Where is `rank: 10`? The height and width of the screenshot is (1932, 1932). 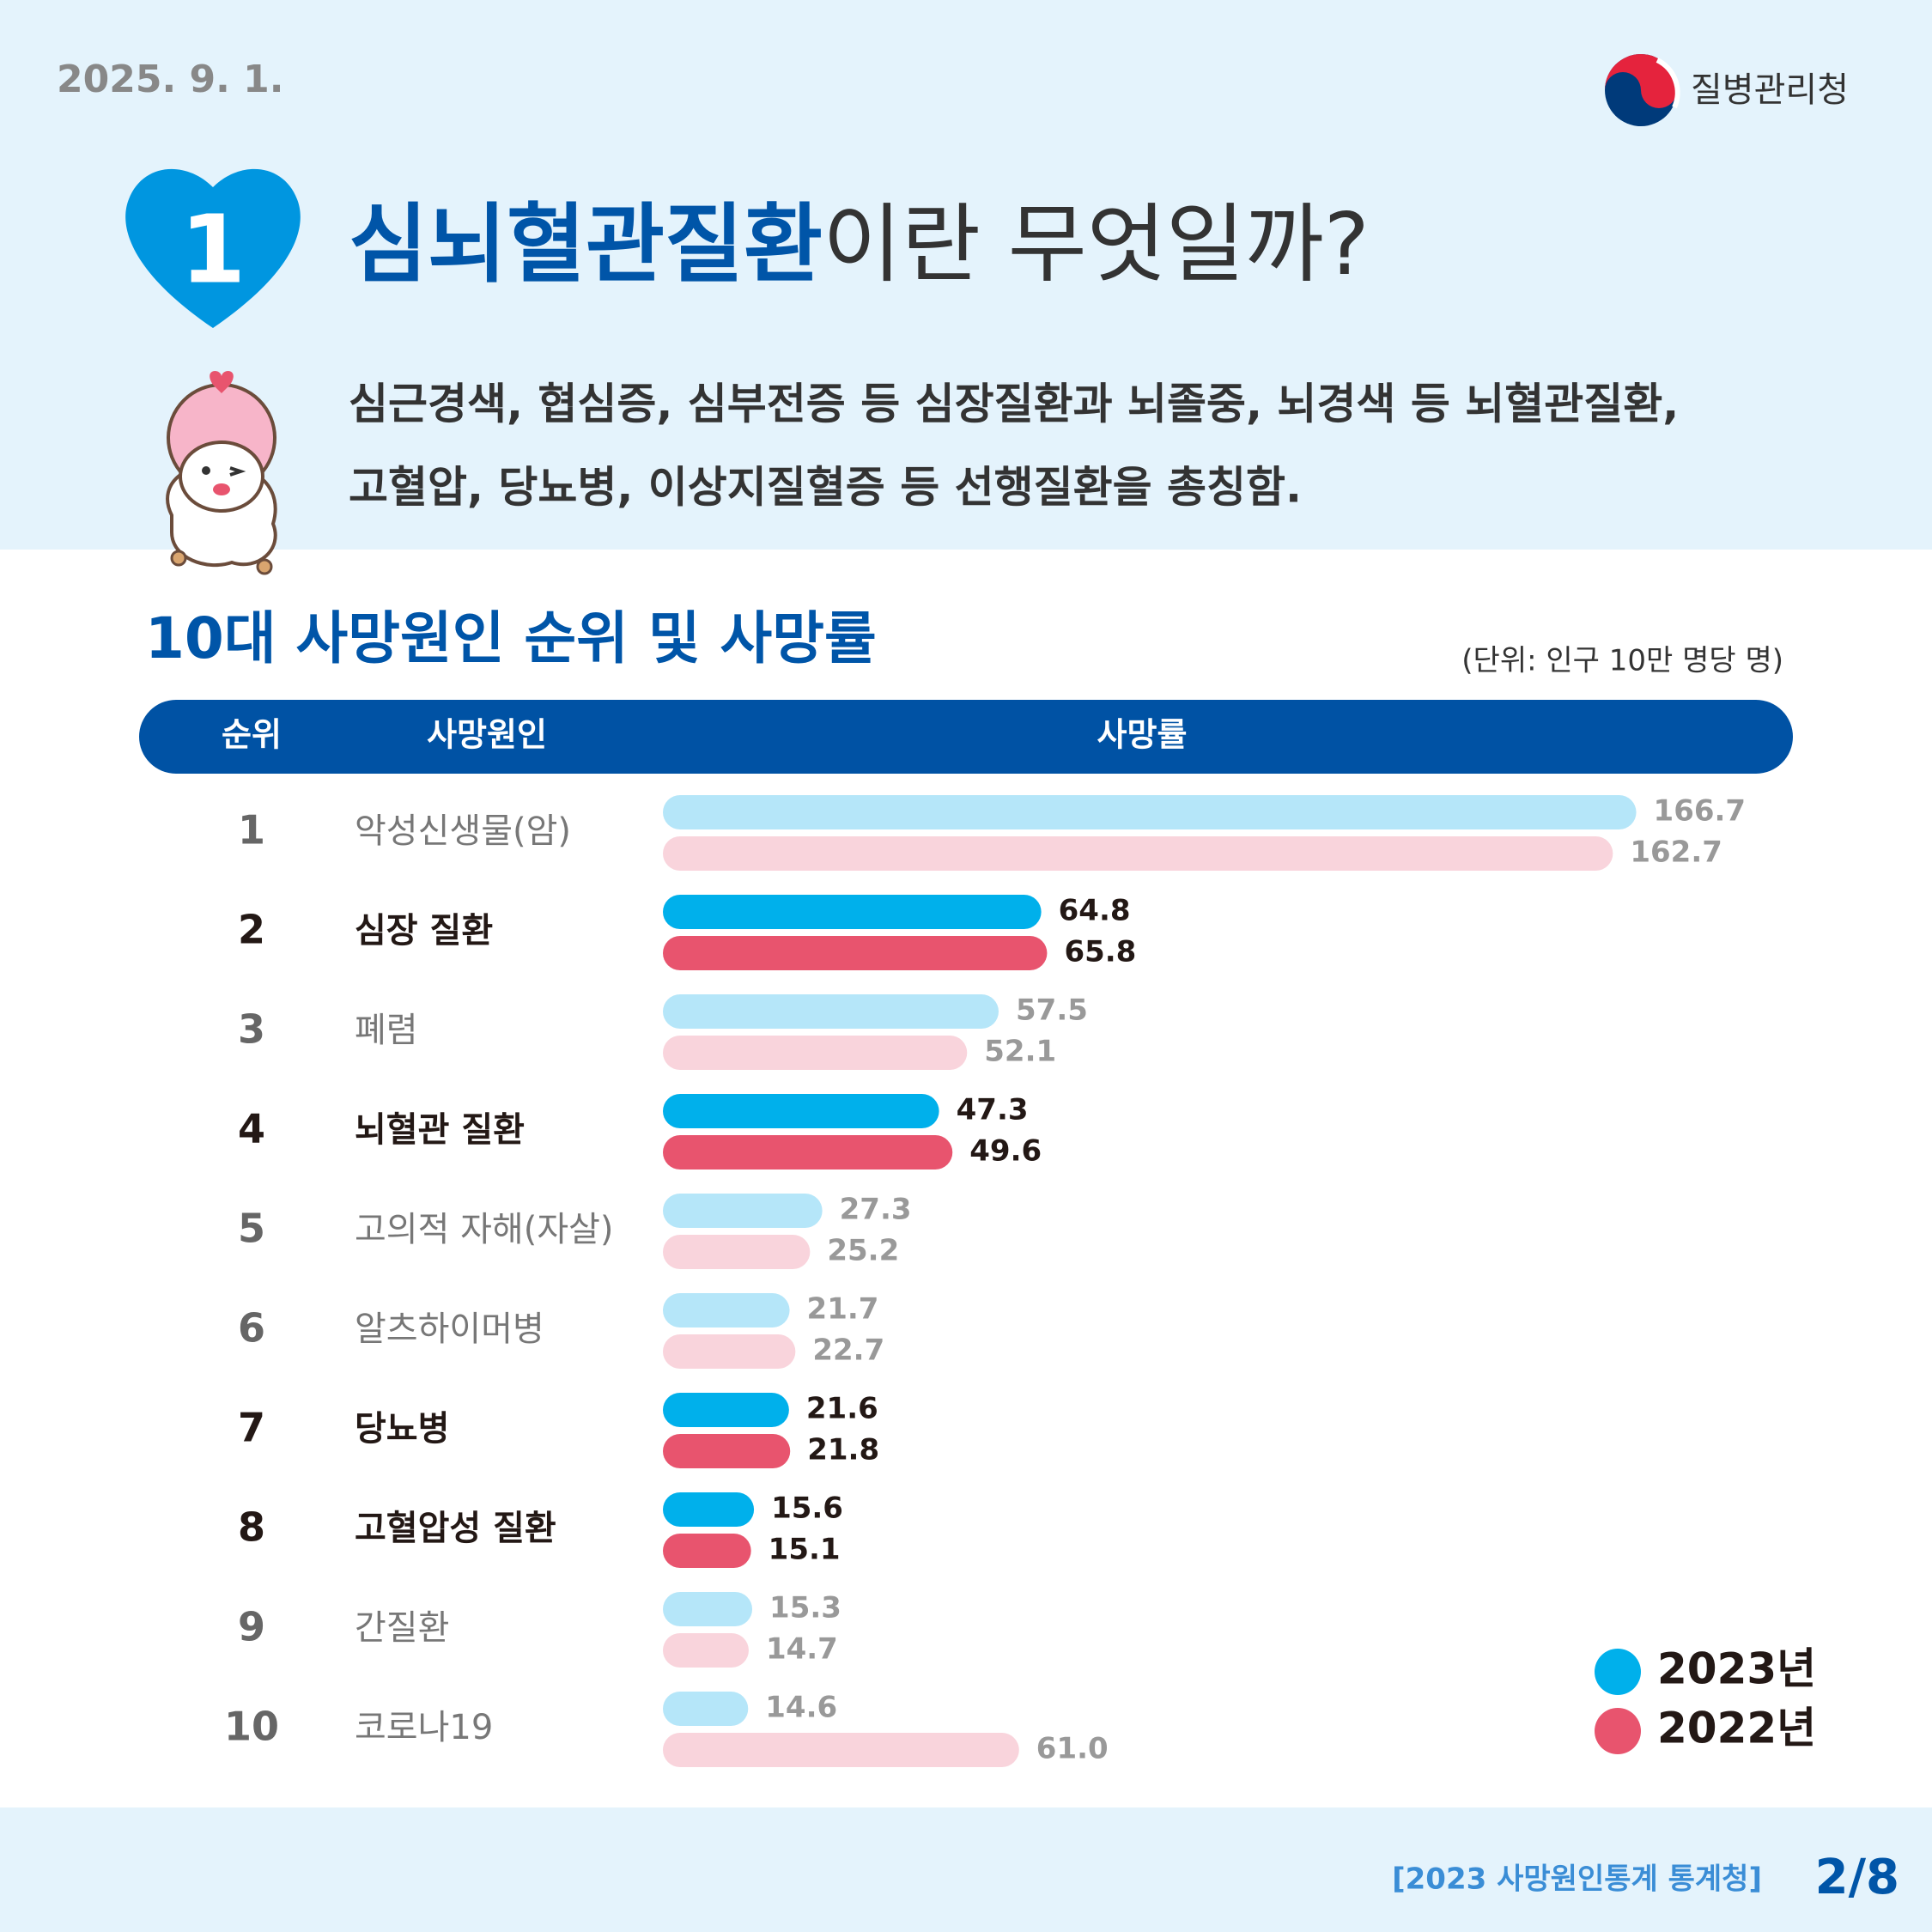
rank: 10 is located at coordinates (251, 1727).